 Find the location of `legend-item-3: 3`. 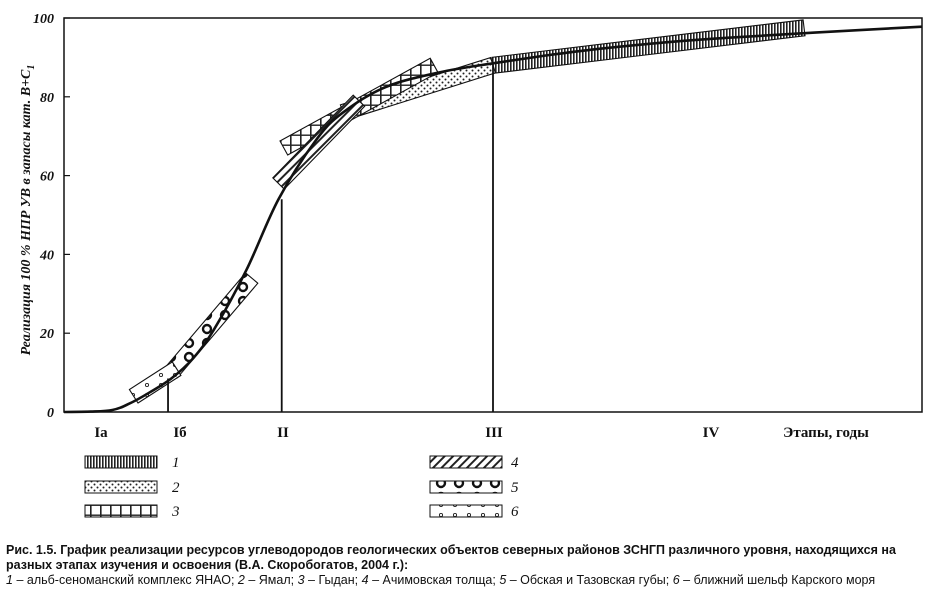

legend-item-3: 3 is located at coordinates (132, 512).